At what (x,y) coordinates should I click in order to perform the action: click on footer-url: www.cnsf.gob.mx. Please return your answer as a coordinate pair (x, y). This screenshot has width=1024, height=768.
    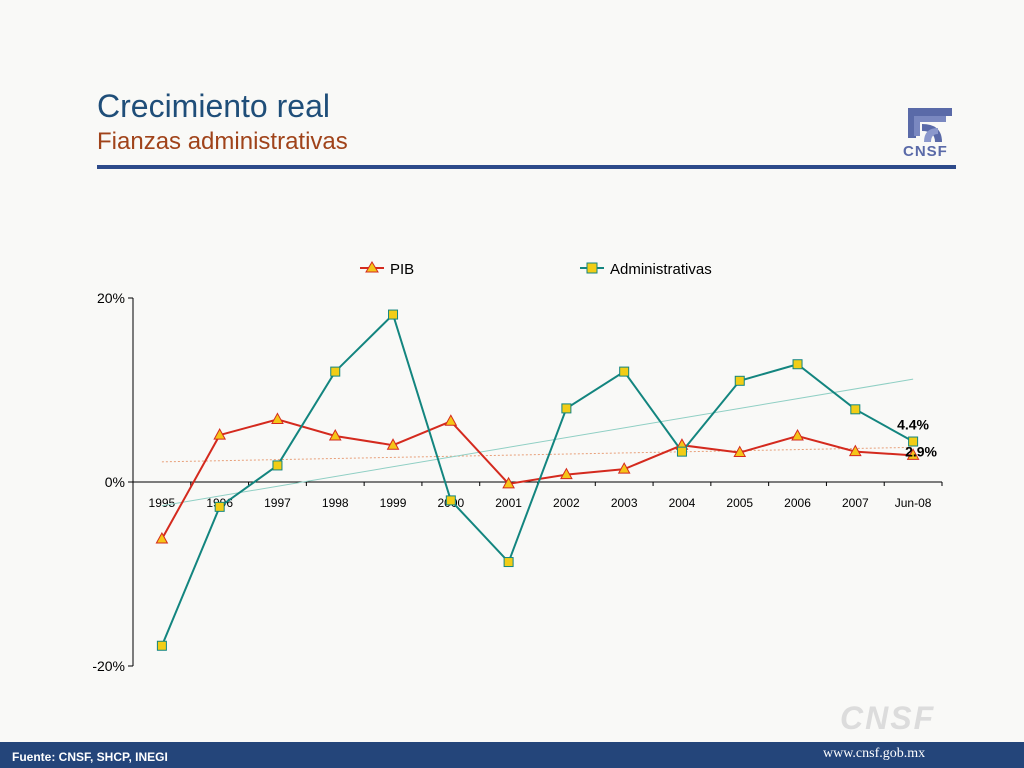
    Looking at the image, I should click on (874, 753).